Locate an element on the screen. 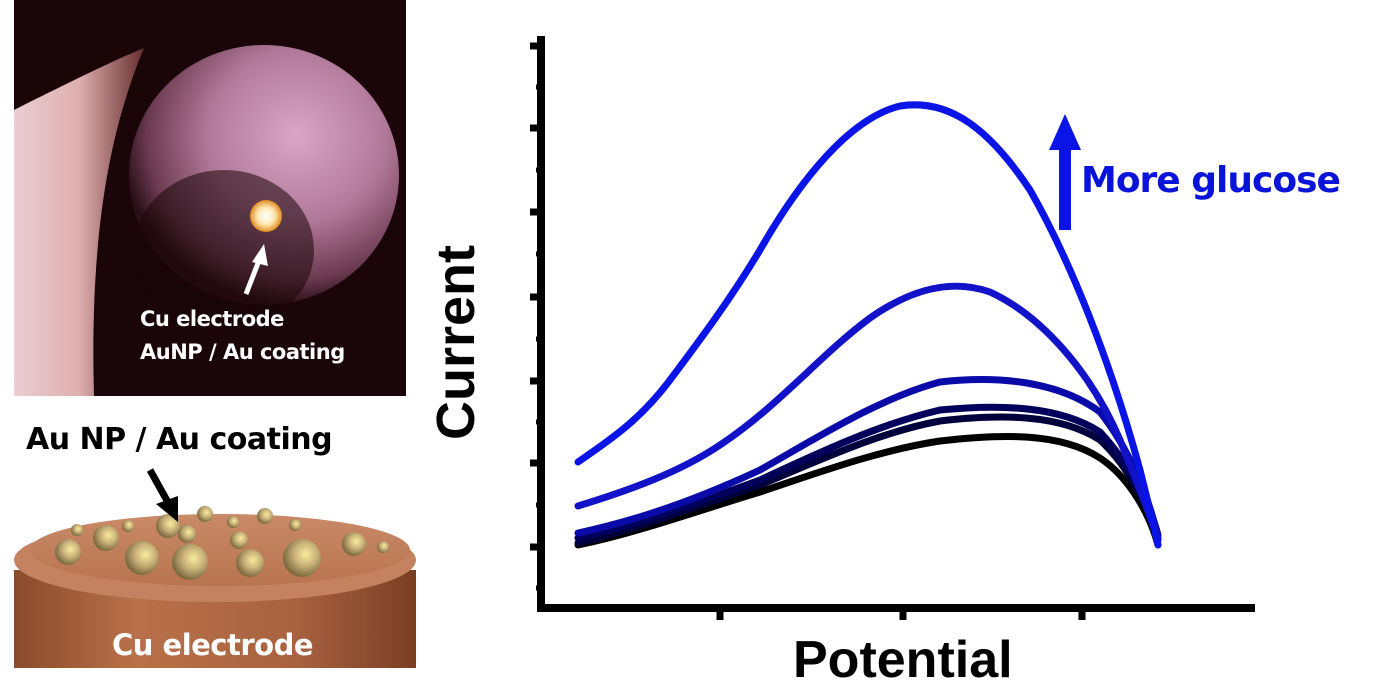  black-arrow-icon is located at coordinates (162, 495).